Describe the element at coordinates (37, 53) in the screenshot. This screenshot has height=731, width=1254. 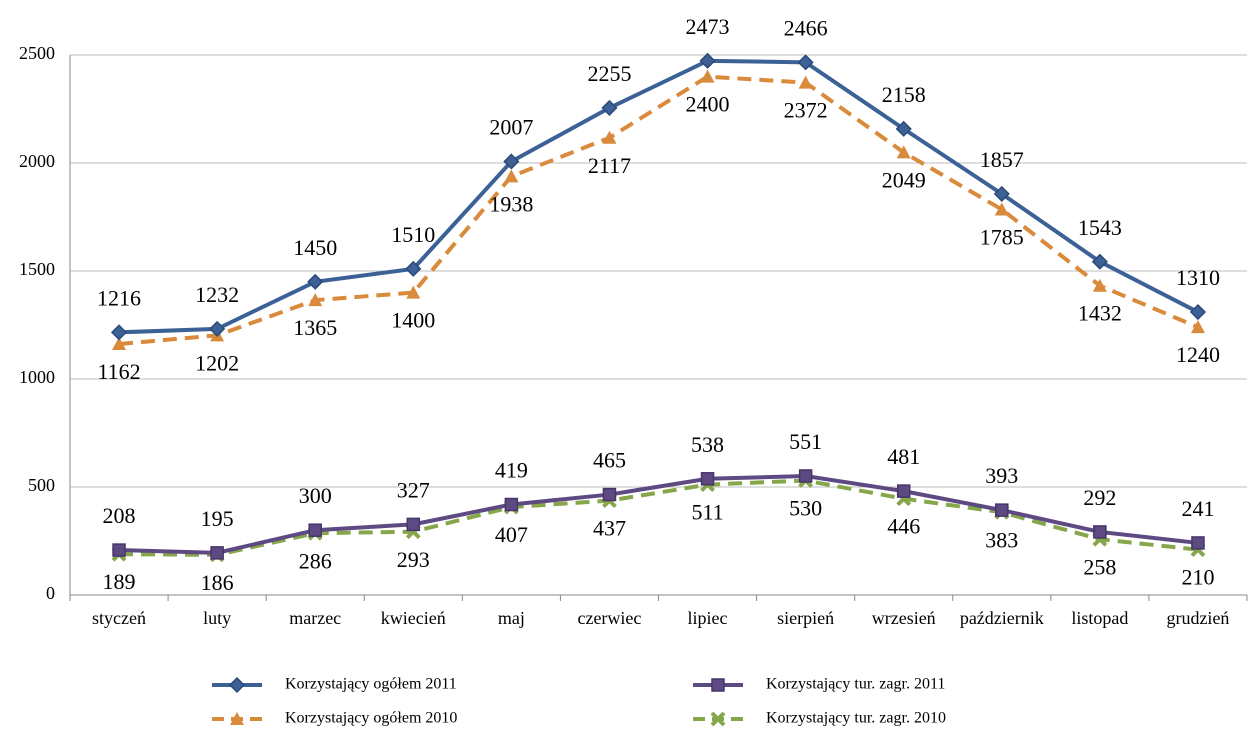
I see `y-tick-label: 2500` at that location.